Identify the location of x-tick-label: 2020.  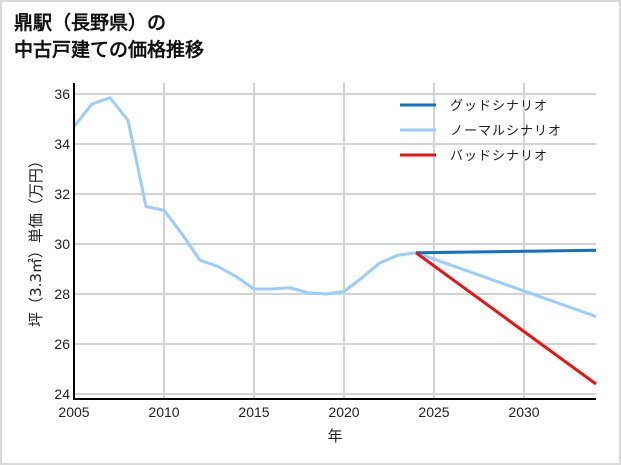
(343, 412).